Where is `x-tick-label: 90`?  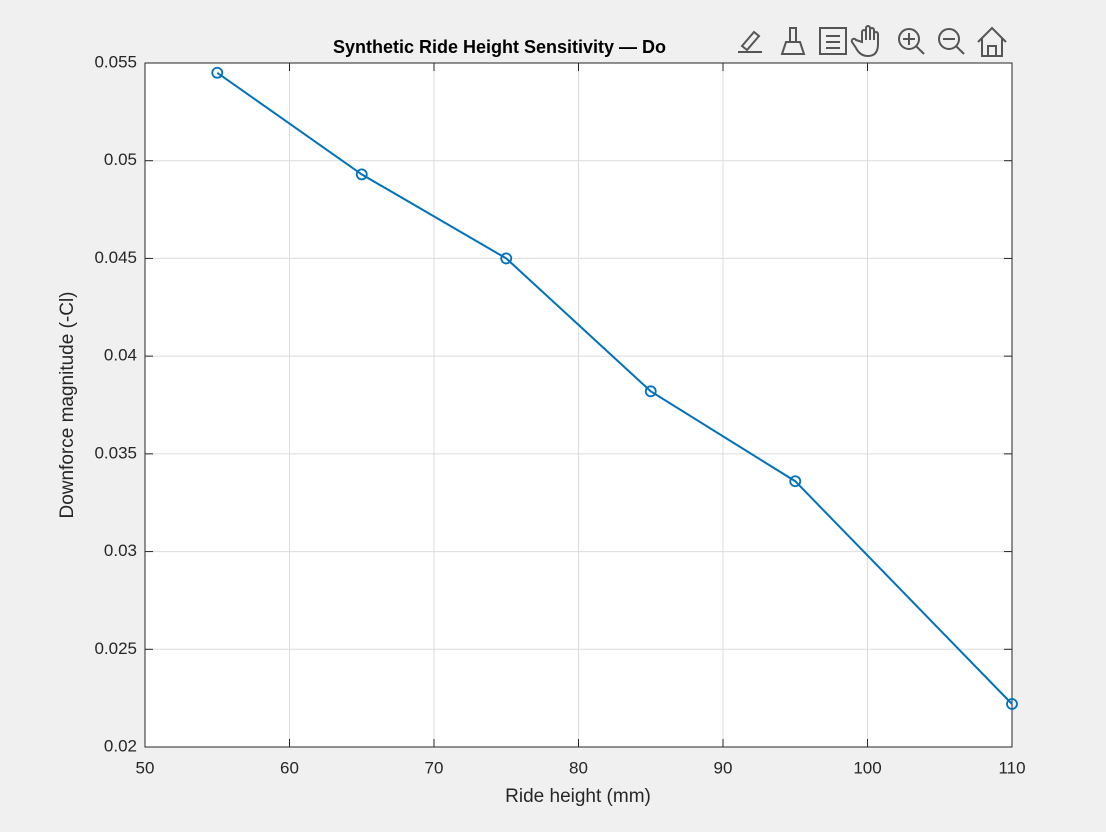 x-tick-label: 90 is located at coordinates (723, 767).